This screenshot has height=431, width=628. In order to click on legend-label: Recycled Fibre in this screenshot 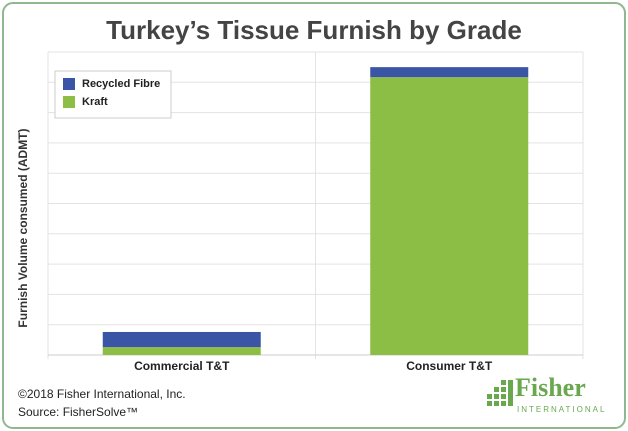, I will do `click(121, 84)`.